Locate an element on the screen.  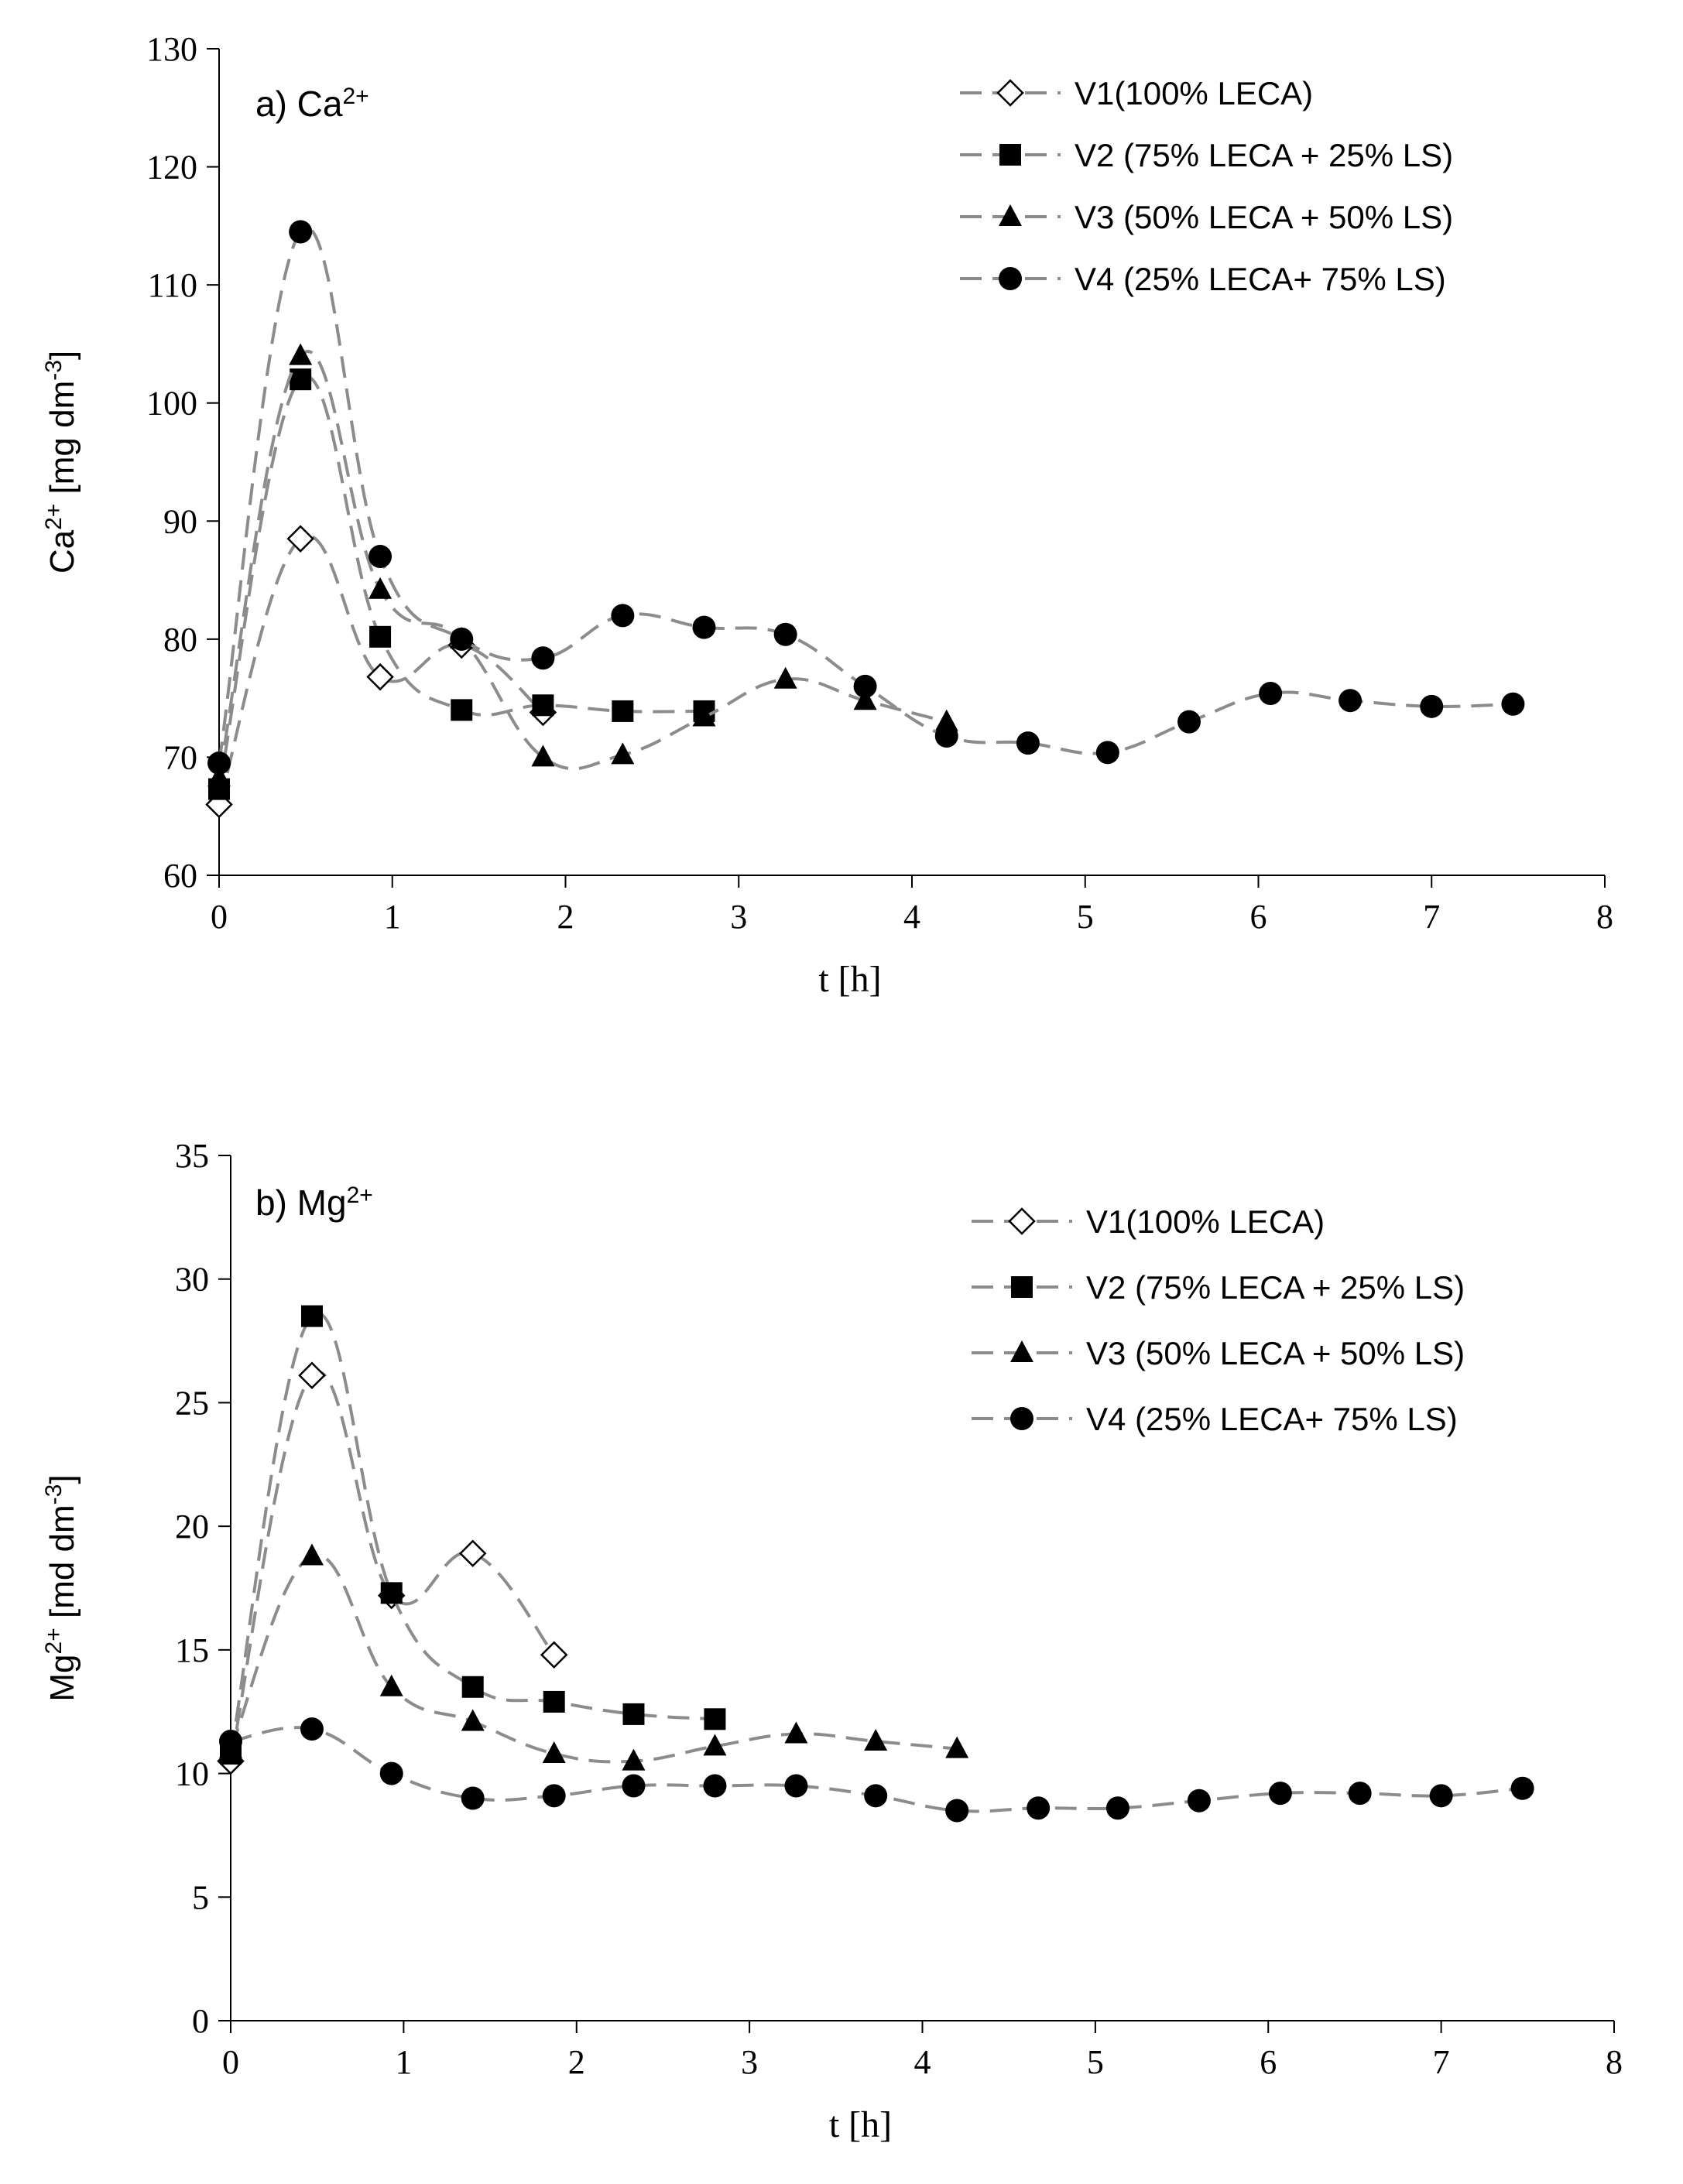
y-tick-label: 90 is located at coordinates (180, 521).